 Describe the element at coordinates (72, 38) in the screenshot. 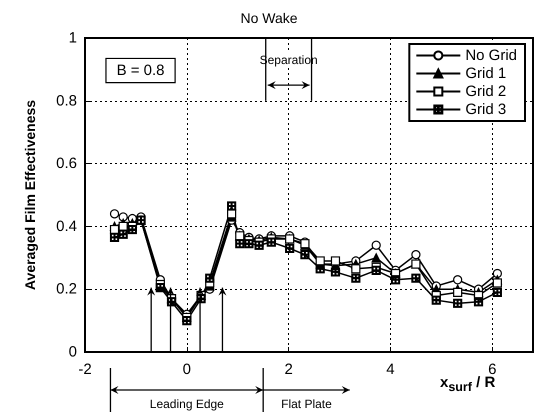

I see `y-tick-label: 1` at that location.